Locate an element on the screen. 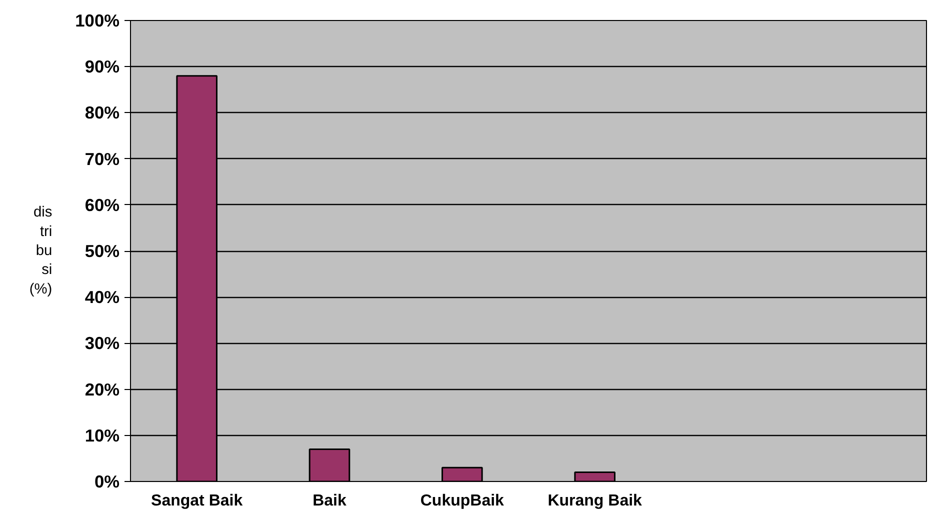 This screenshot has width=931, height=521. y-tick-label: 0% is located at coordinates (107, 482).